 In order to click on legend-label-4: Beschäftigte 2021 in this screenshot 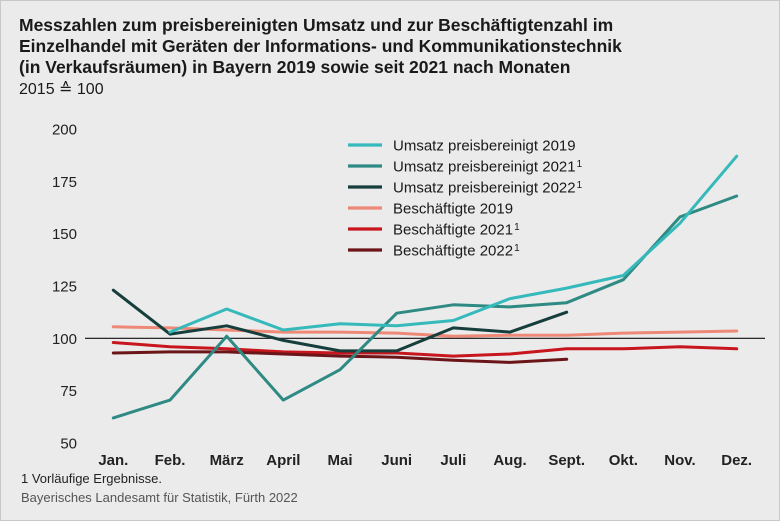, I will do `click(453, 230)`.